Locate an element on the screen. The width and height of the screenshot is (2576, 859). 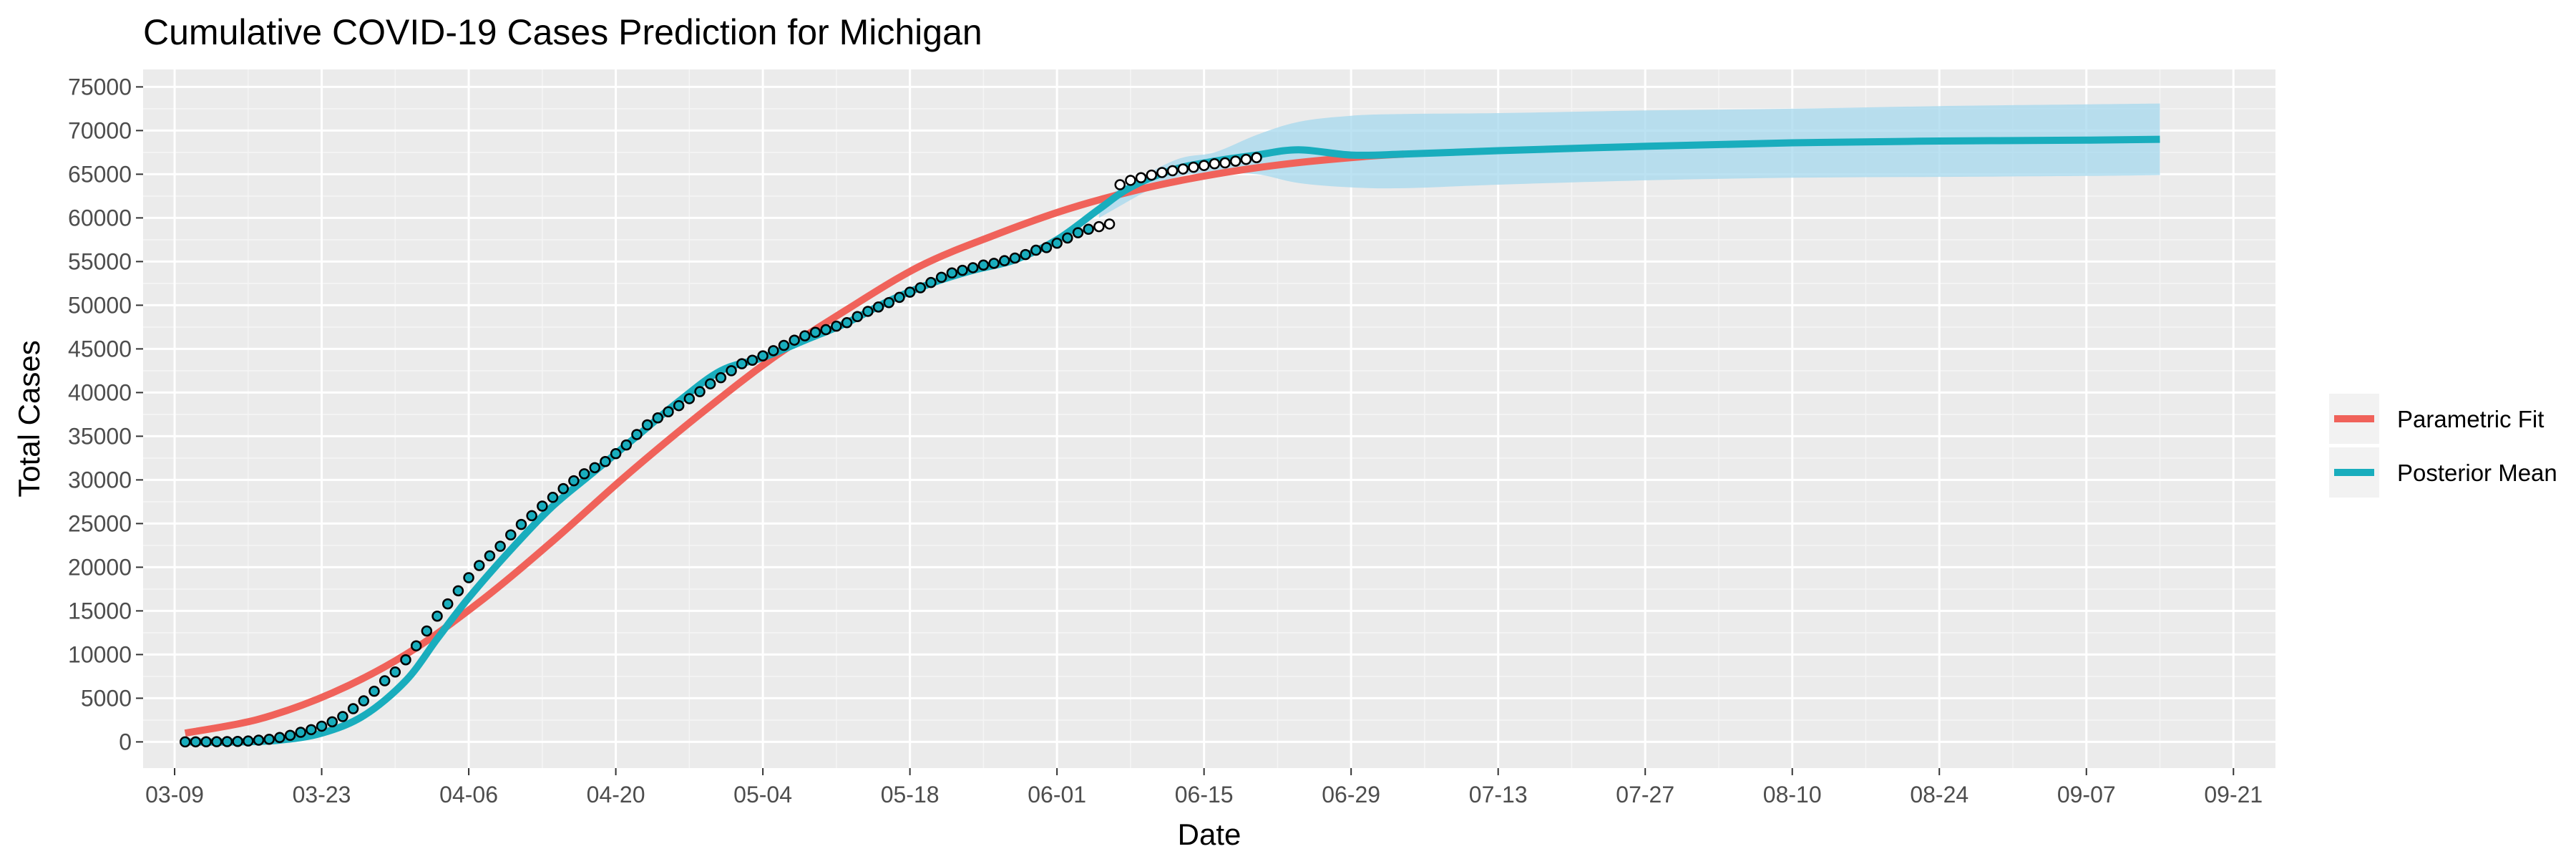
legend-label-posterior-mean: Posterior Mean is located at coordinates (2477, 473).